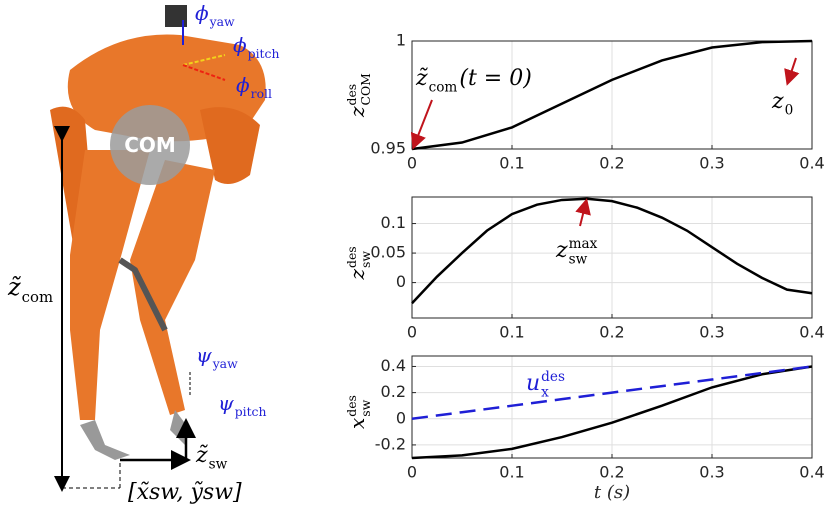 The width and height of the screenshot is (827, 520). I want to click on math-label: zmax sw, so click(576, 251).